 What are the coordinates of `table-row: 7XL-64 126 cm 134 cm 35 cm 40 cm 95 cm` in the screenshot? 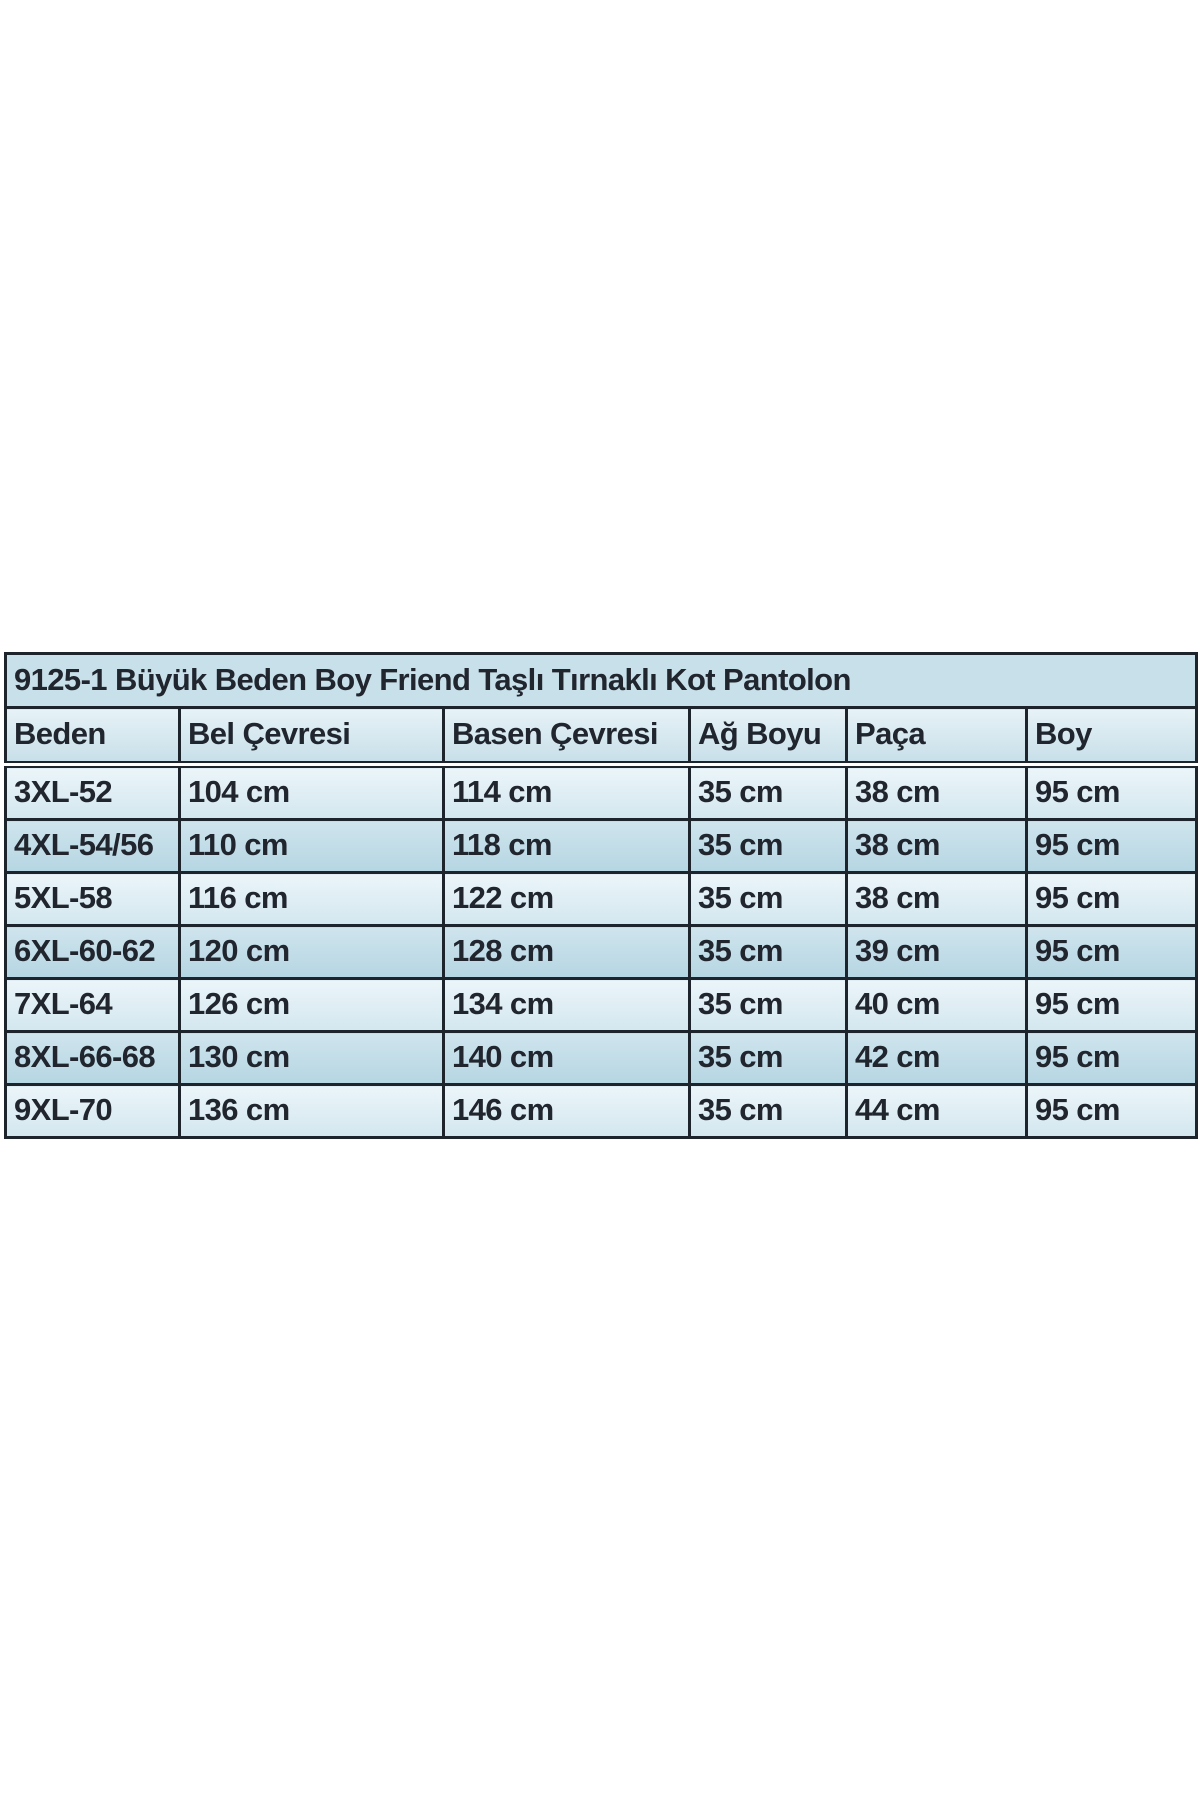 It's located at (601, 1005).